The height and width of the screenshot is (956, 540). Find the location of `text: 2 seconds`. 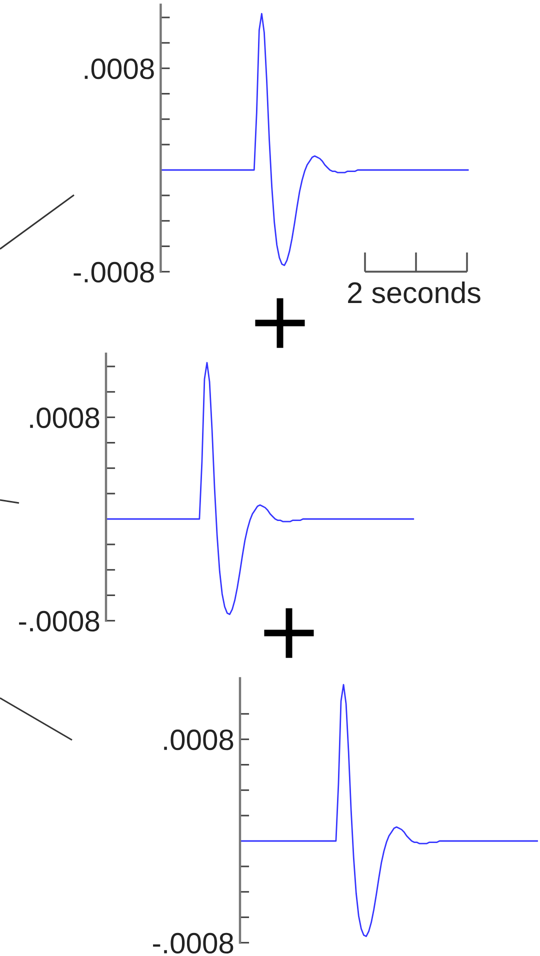

text: 2 seconds is located at coordinates (414, 293).